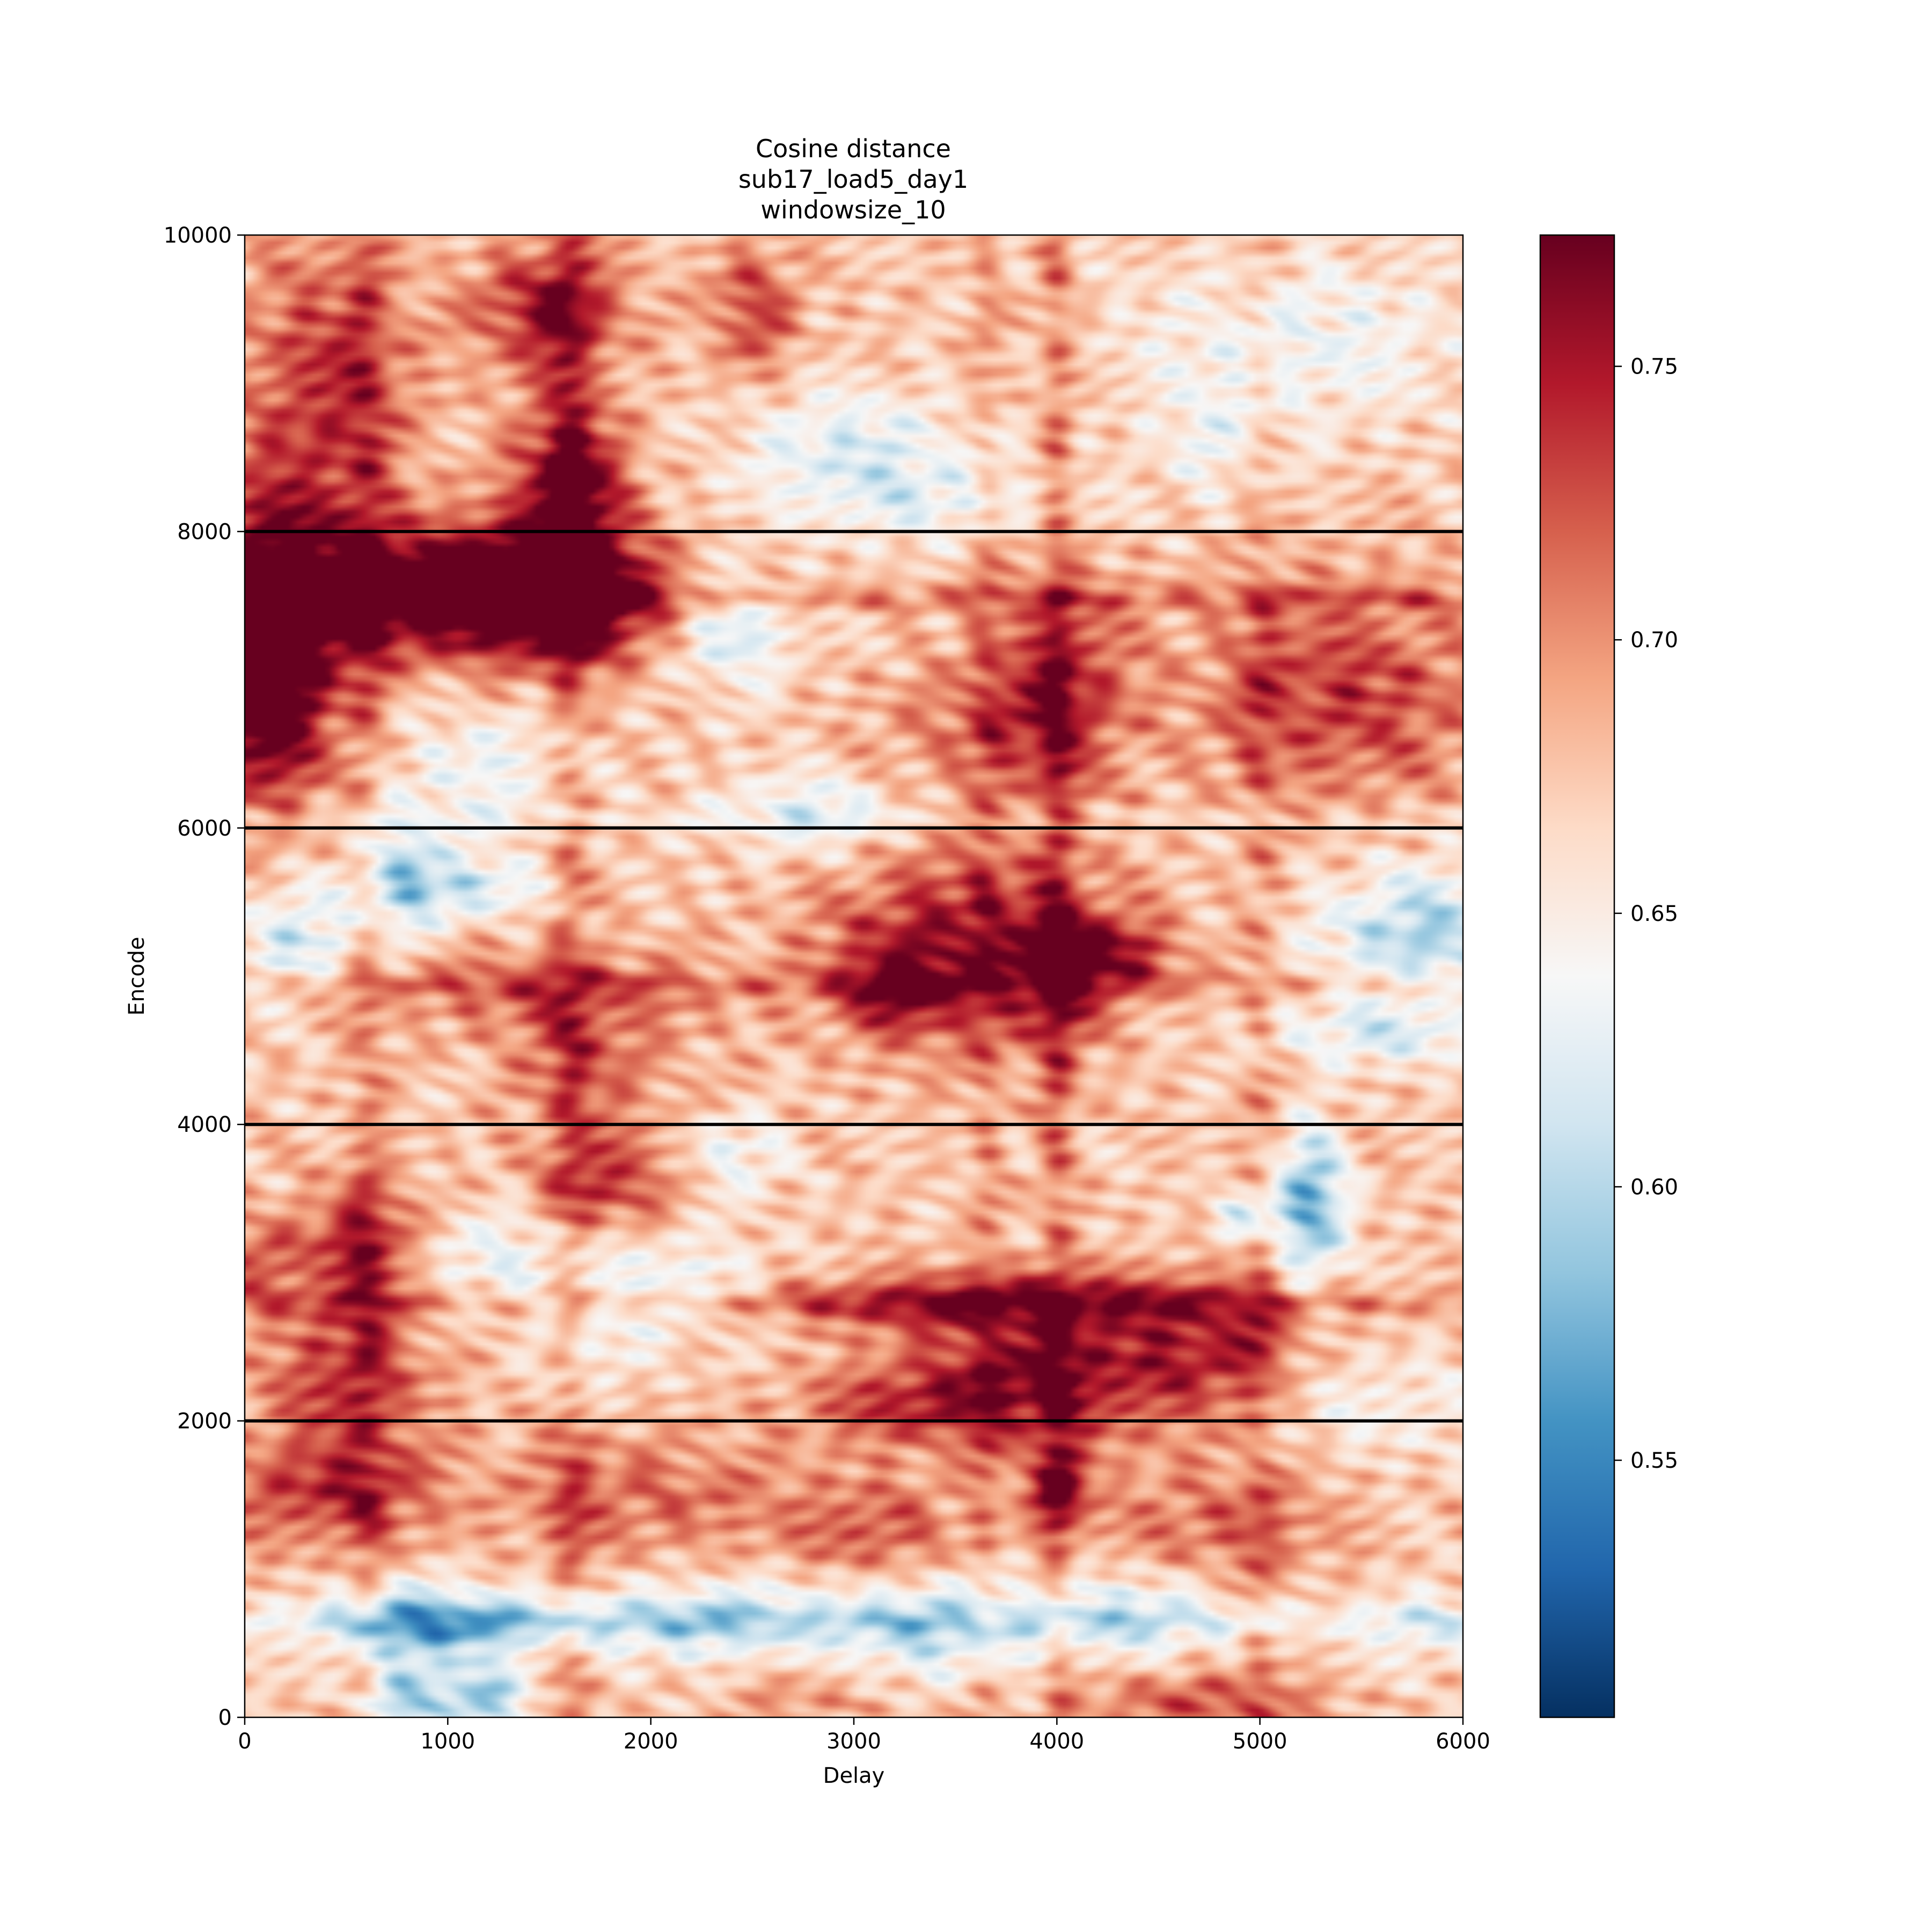 This screenshot has height=1932, width=1932. Describe the element at coordinates (853, 209) in the screenshot. I see `chart-subtitle-line: windowsize_10` at that location.